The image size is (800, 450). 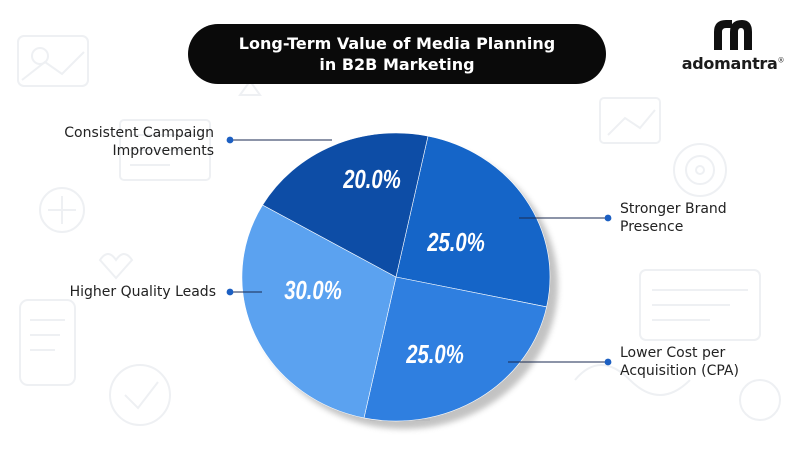 What do you see at coordinates (652, 227) in the screenshot?
I see `category-label-line: Presence` at bounding box center [652, 227].